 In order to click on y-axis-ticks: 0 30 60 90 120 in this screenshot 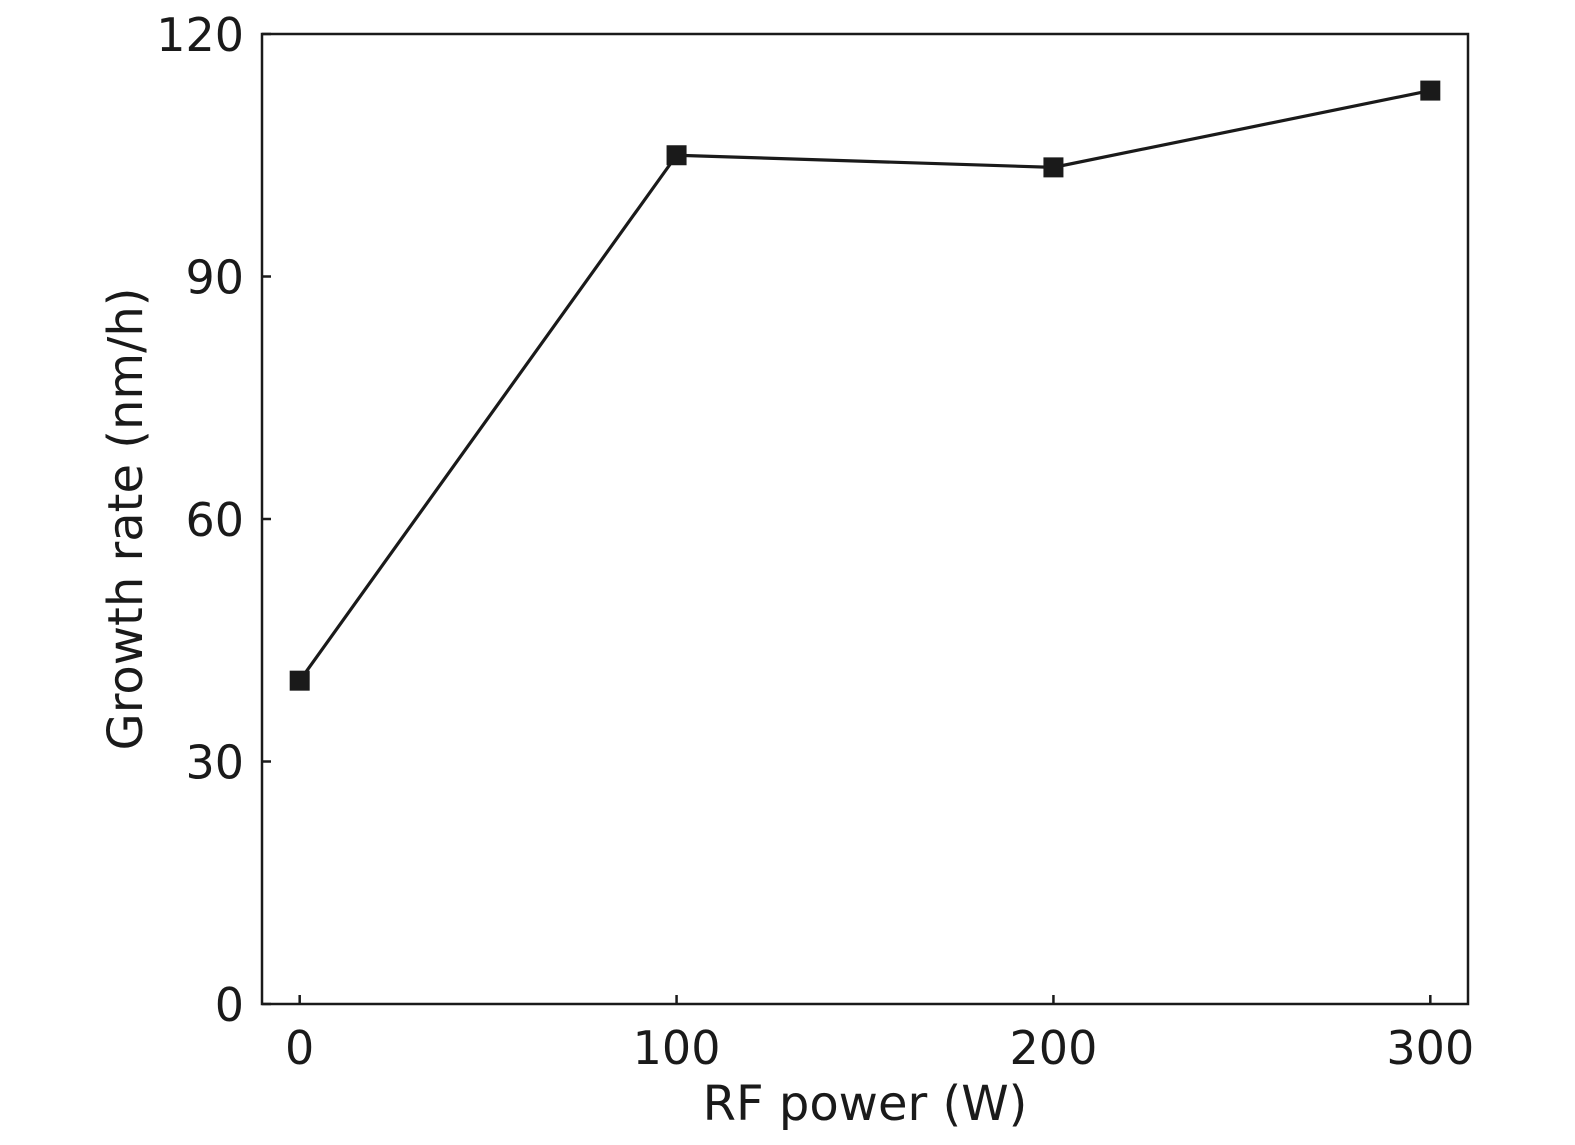, I will do `click(213, 520)`.